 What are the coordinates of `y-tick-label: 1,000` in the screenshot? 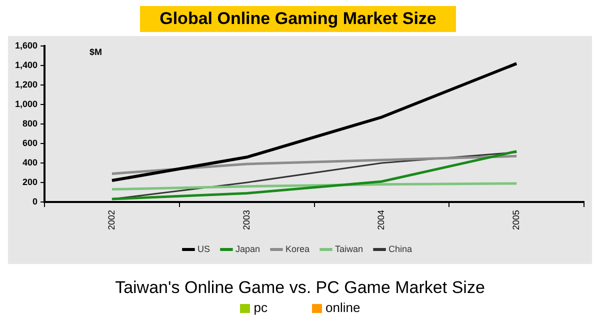 It's located at (26, 103).